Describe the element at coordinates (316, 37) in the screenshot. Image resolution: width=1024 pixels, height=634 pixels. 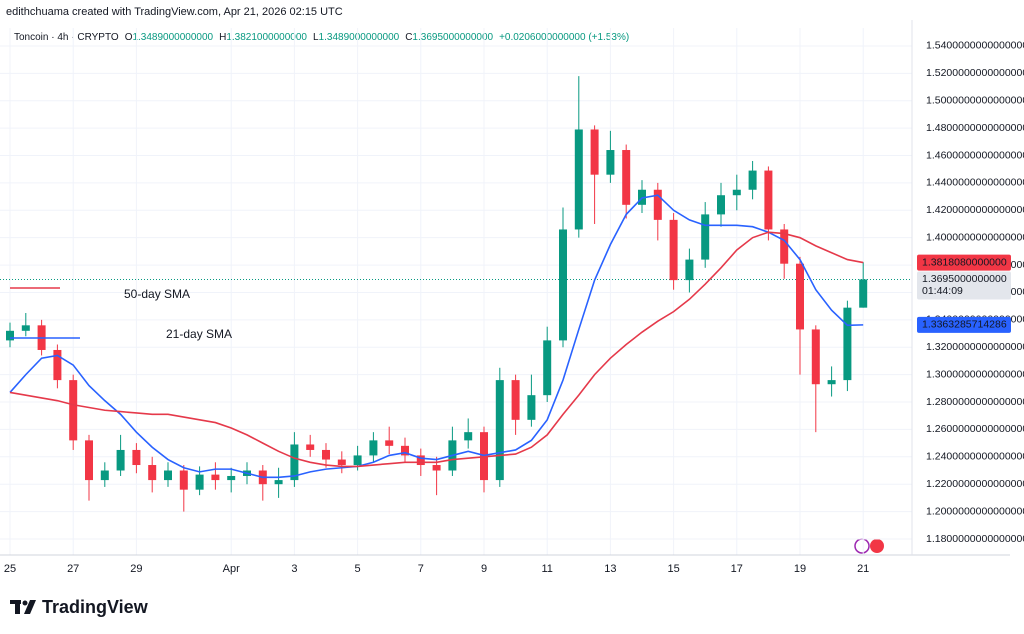
I see `ohlc-key: L` at that location.